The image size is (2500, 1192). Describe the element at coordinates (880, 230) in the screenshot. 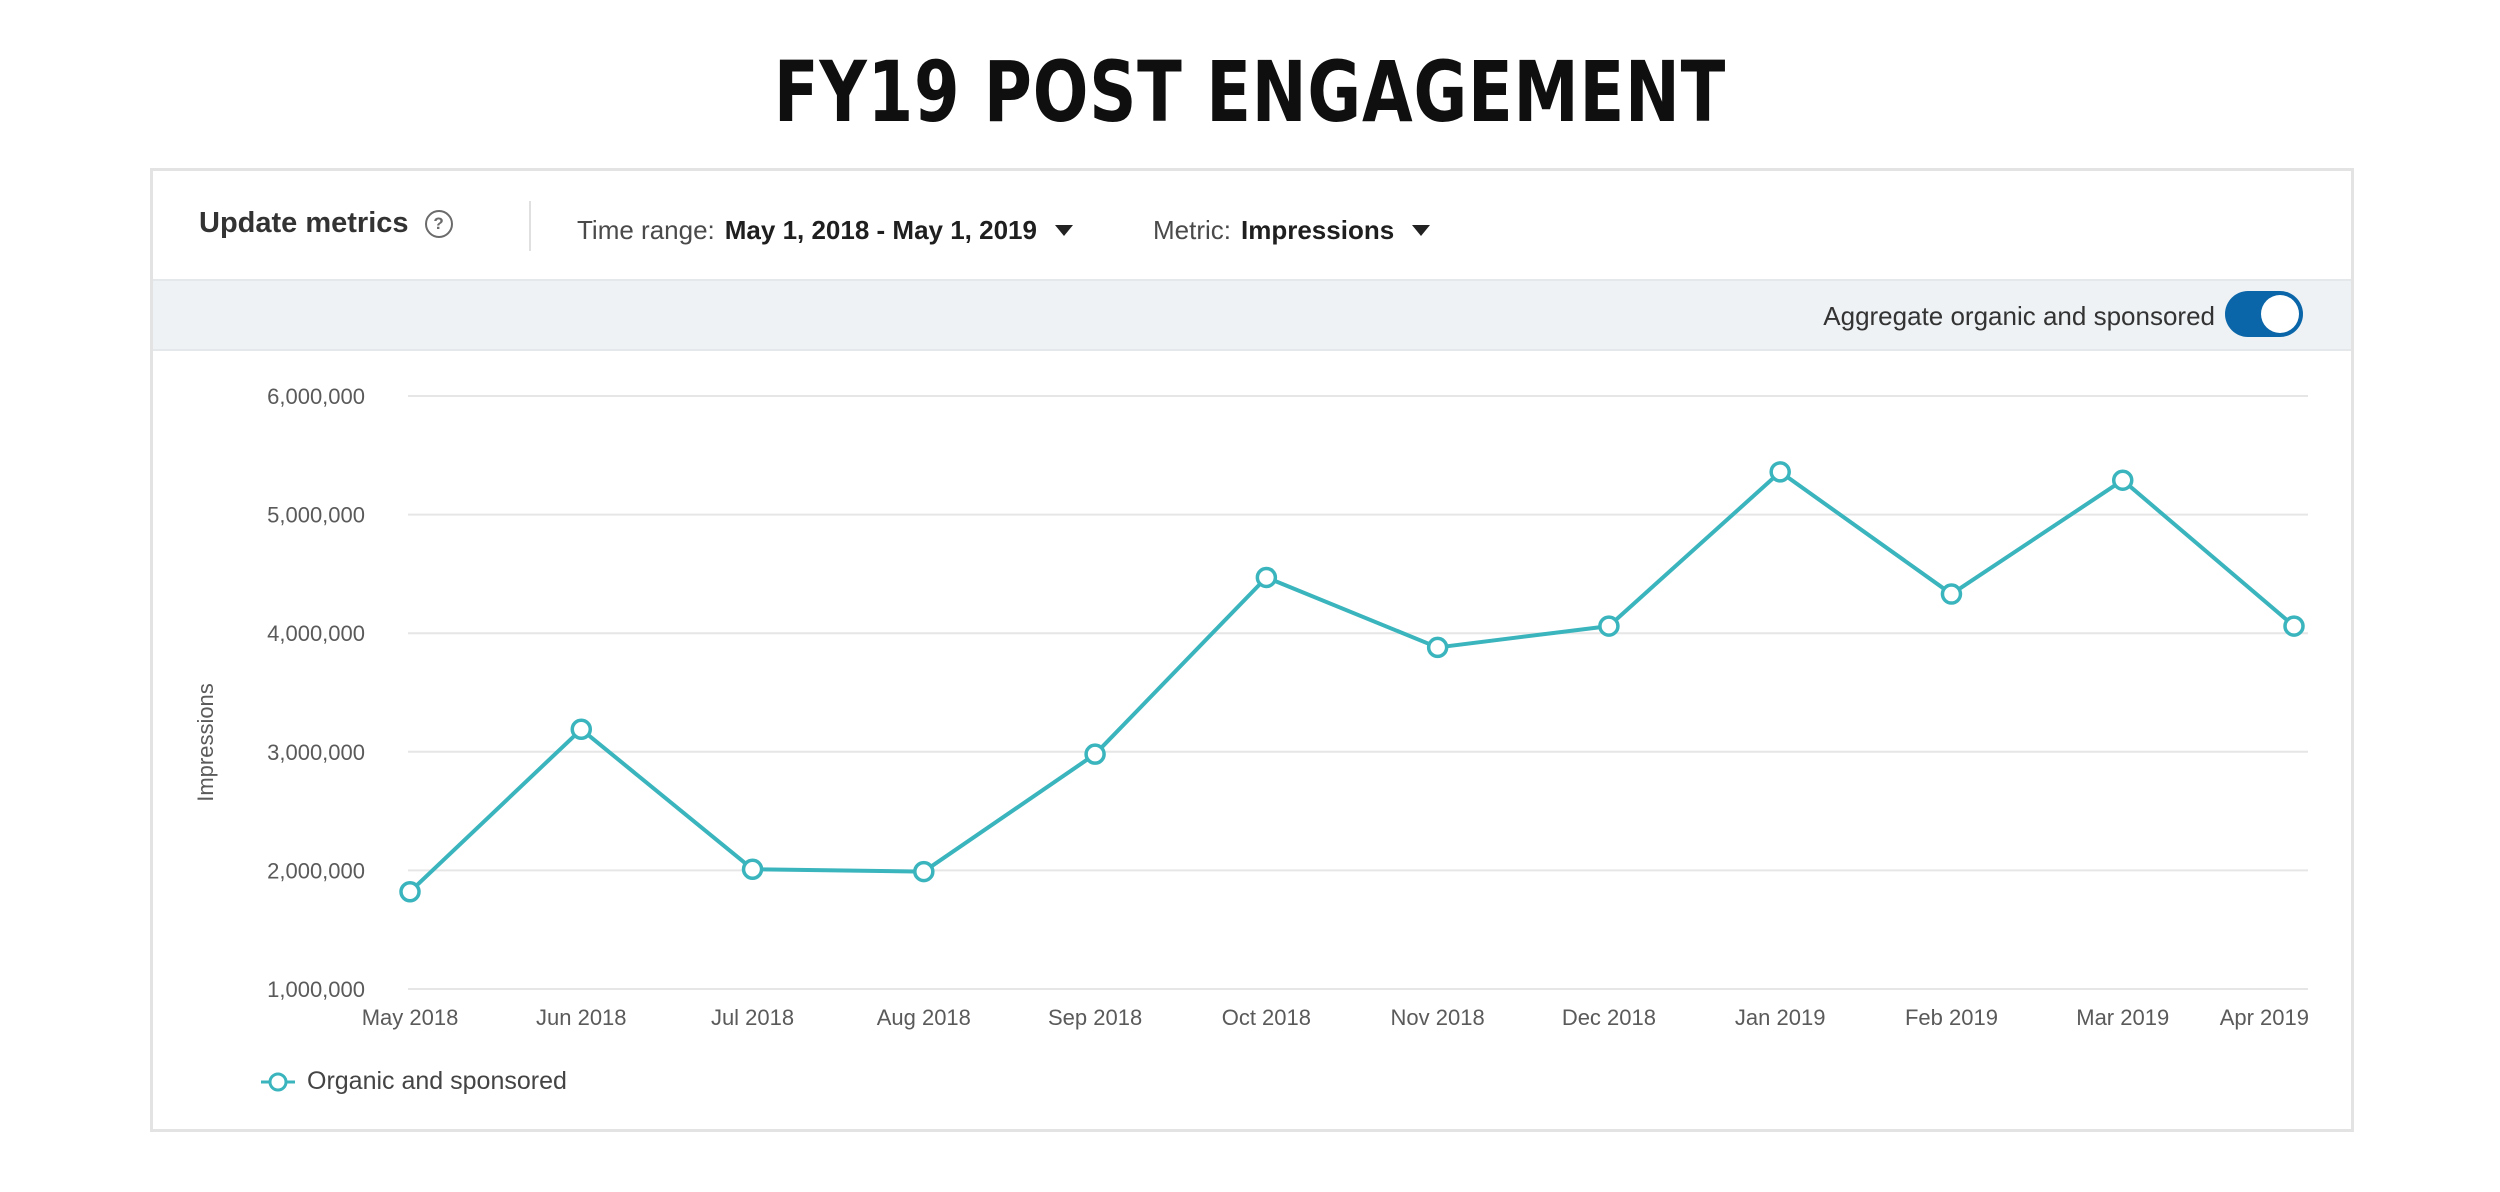

I see `time-range-value: May 1, 2018 - May 1, 2019` at that location.